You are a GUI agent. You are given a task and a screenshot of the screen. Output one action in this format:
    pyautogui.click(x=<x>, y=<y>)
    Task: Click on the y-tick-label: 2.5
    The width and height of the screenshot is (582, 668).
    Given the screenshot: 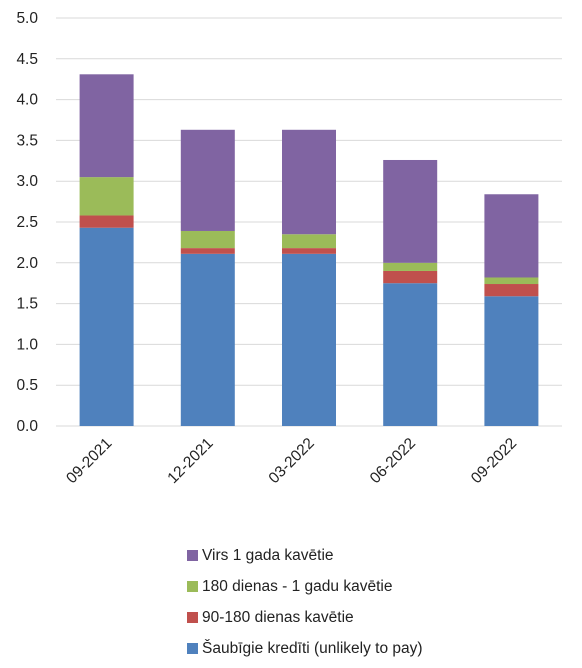 What is the action you would take?
    pyautogui.click(x=27, y=222)
    